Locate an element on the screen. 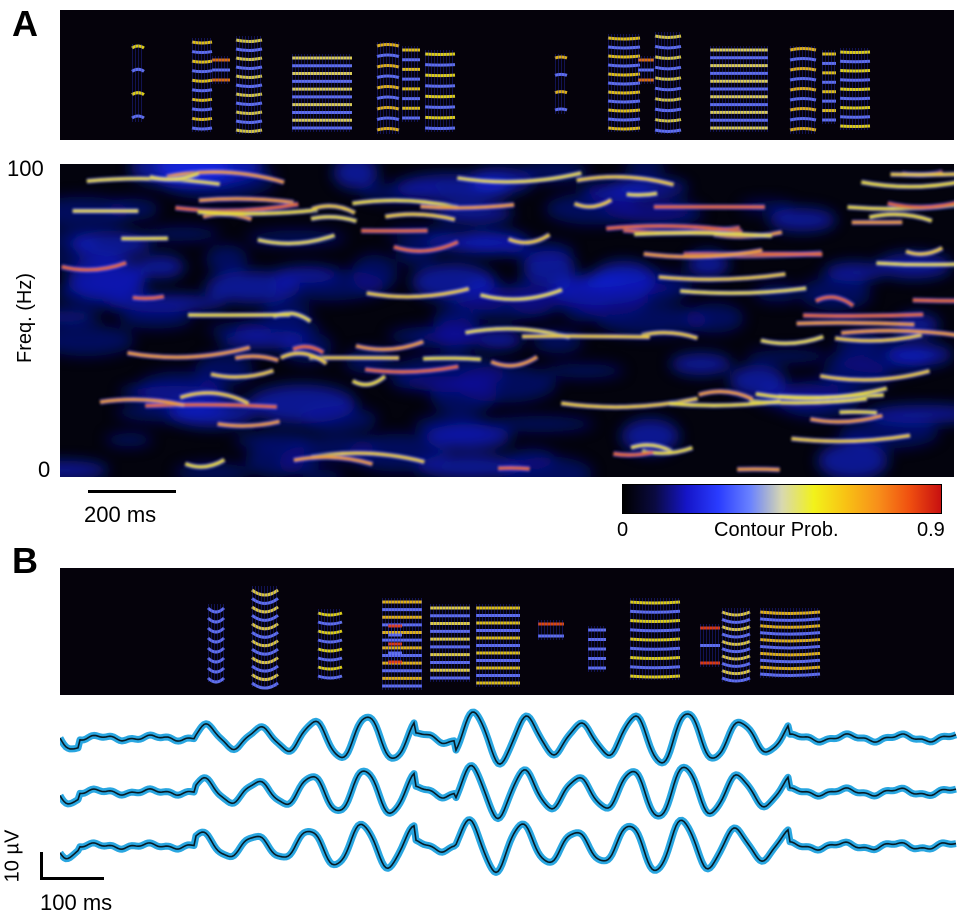 The height and width of the screenshot is (920, 980). panel-a-spectrogram-graphic is located at coordinates (501, 83).